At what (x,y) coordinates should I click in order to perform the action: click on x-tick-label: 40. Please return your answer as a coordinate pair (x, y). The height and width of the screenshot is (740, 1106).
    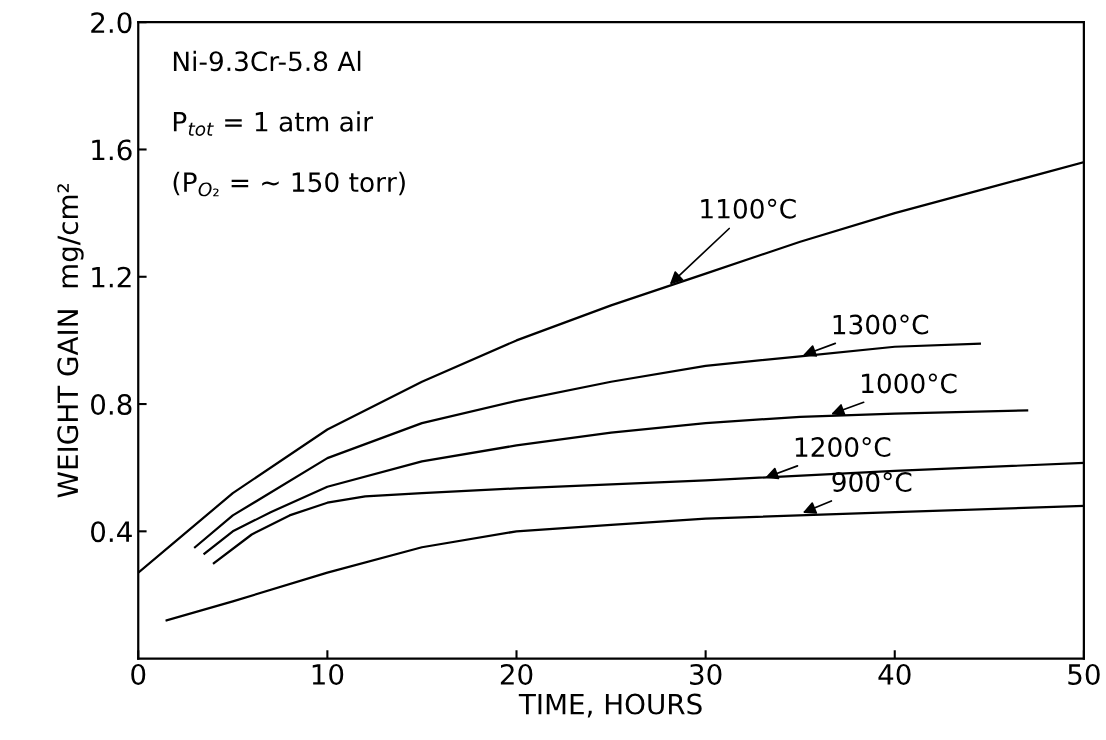
    Looking at the image, I should click on (894, 674).